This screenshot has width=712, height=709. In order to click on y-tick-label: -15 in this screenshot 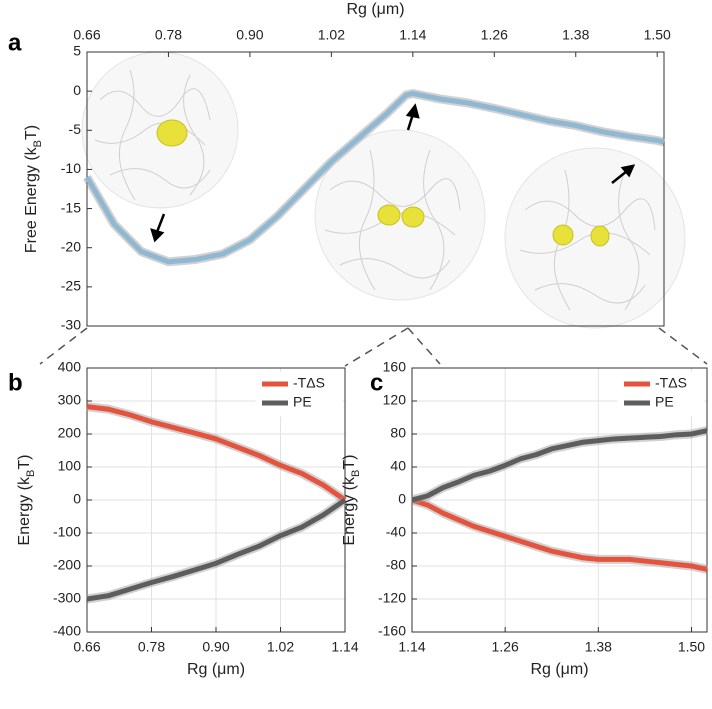, I will do `click(71, 207)`.